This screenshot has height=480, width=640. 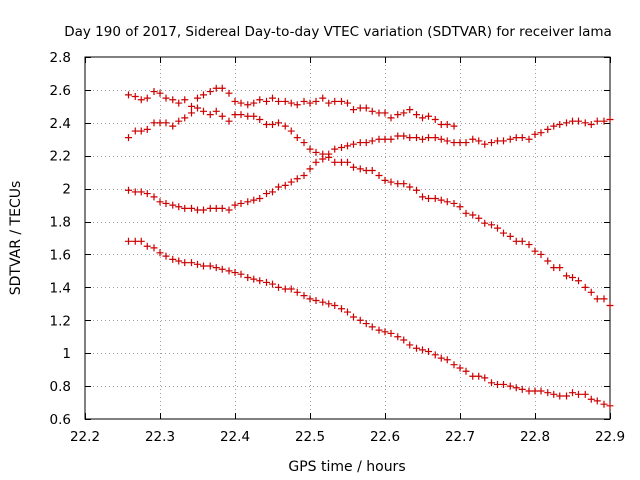 What do you see at coordinates (60, 255) in the screenshot?
I see `y-tick-label: 1.6` at bounding box center [60, 255].